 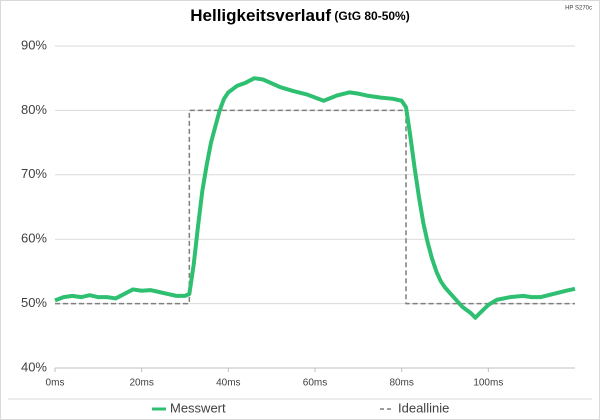 I want to click on legend-label: Messwert, so click(x=198, y=407).